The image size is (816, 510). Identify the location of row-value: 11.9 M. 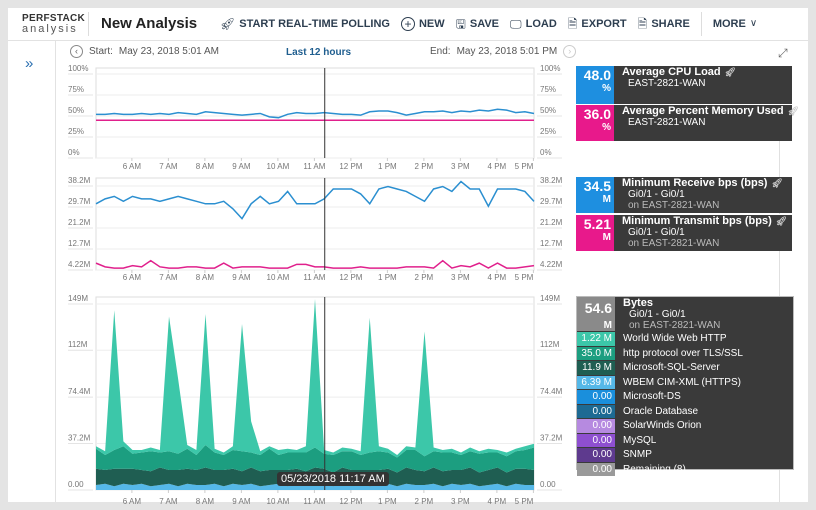
(596, 368).